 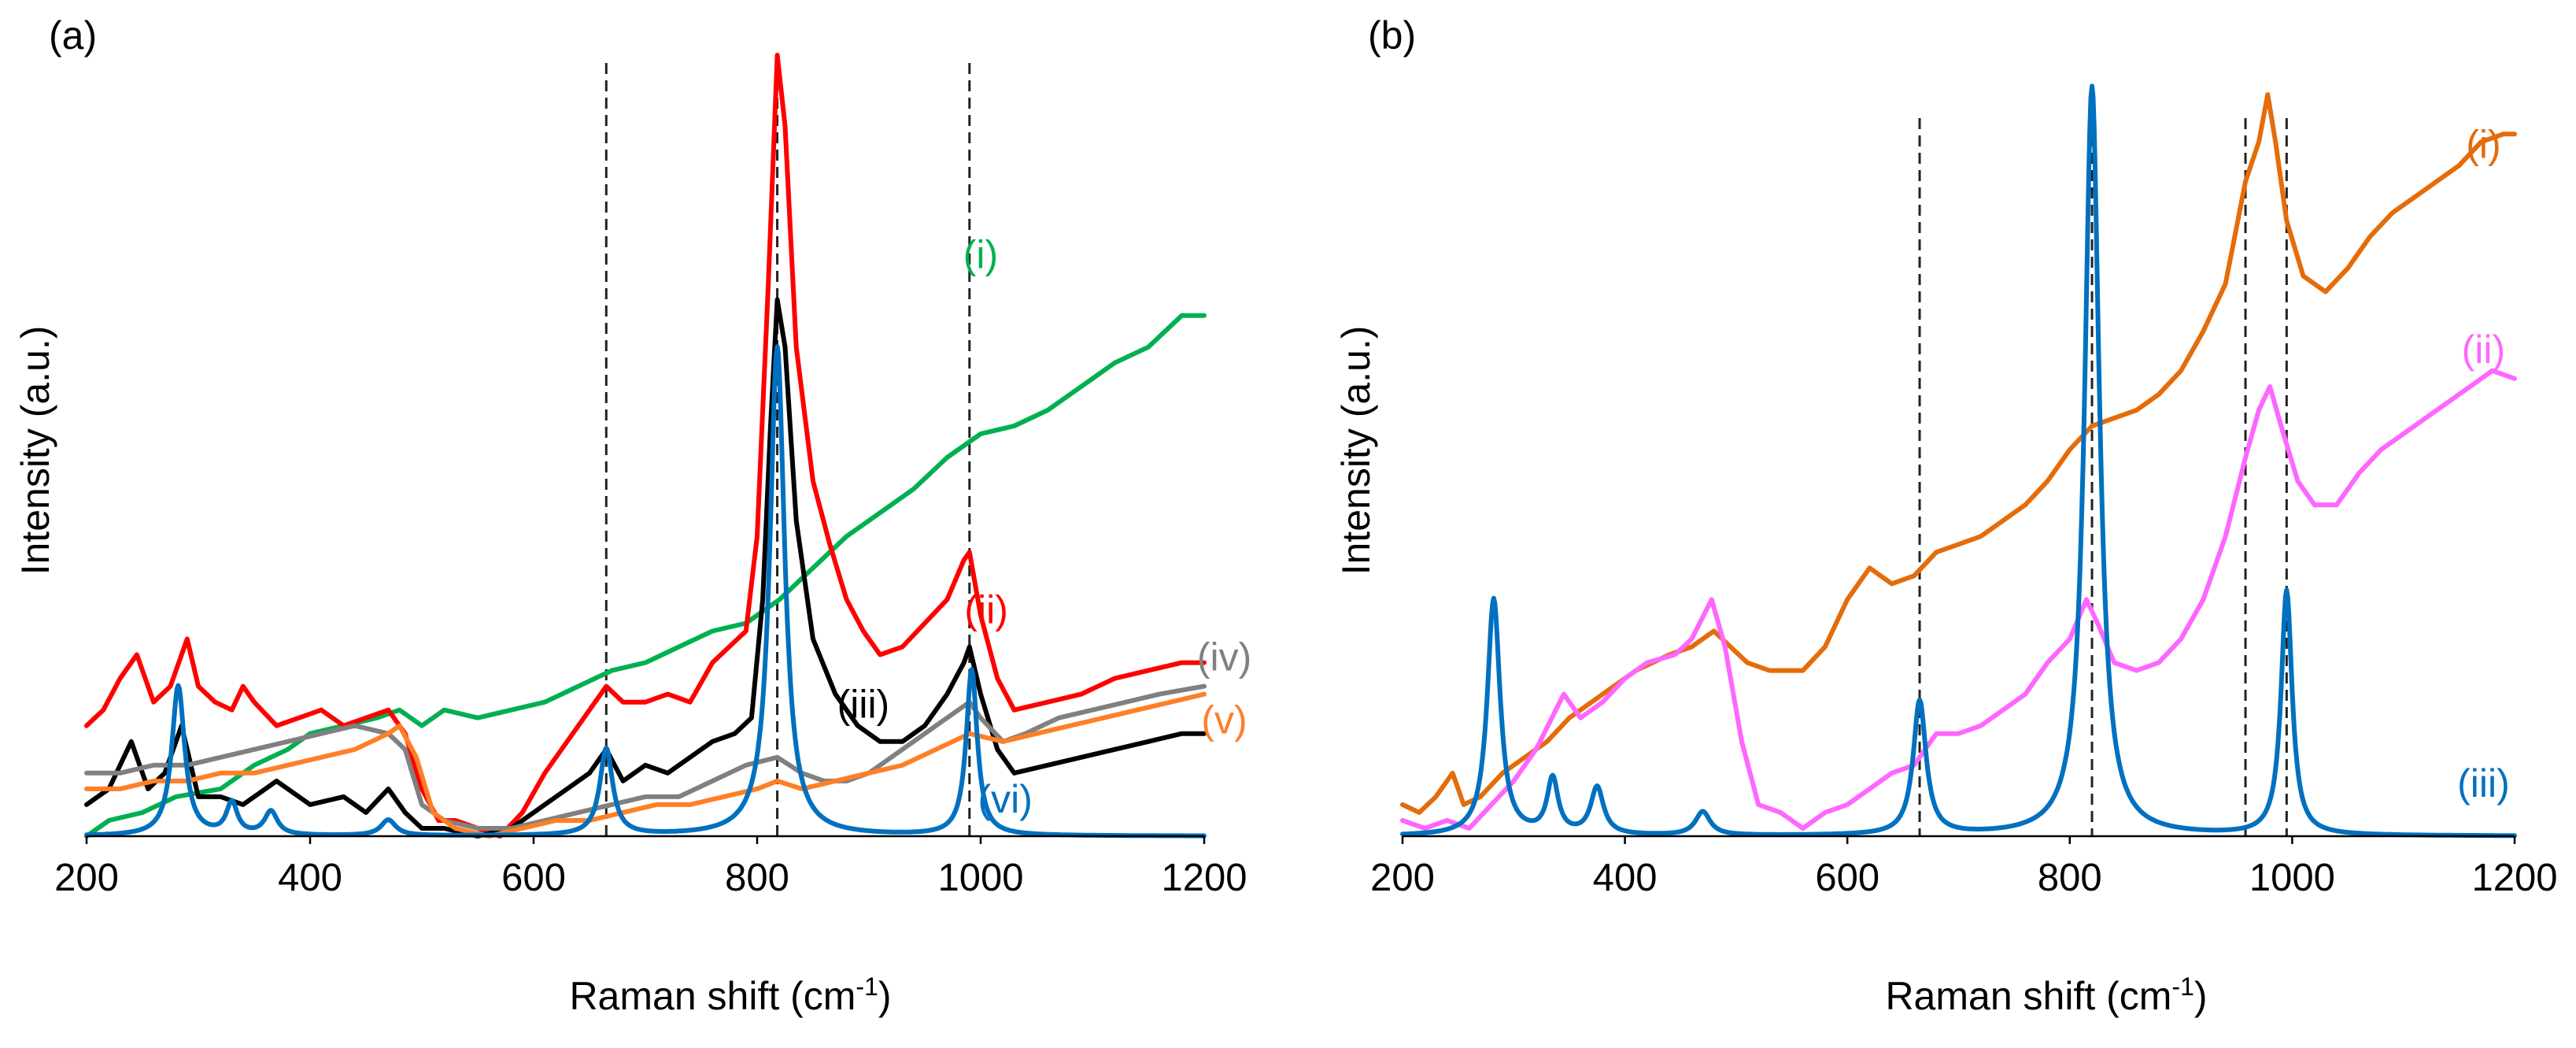 I want to click on x-axis-title-a: Raman shift (cm-1), so click(x=730, y=995).